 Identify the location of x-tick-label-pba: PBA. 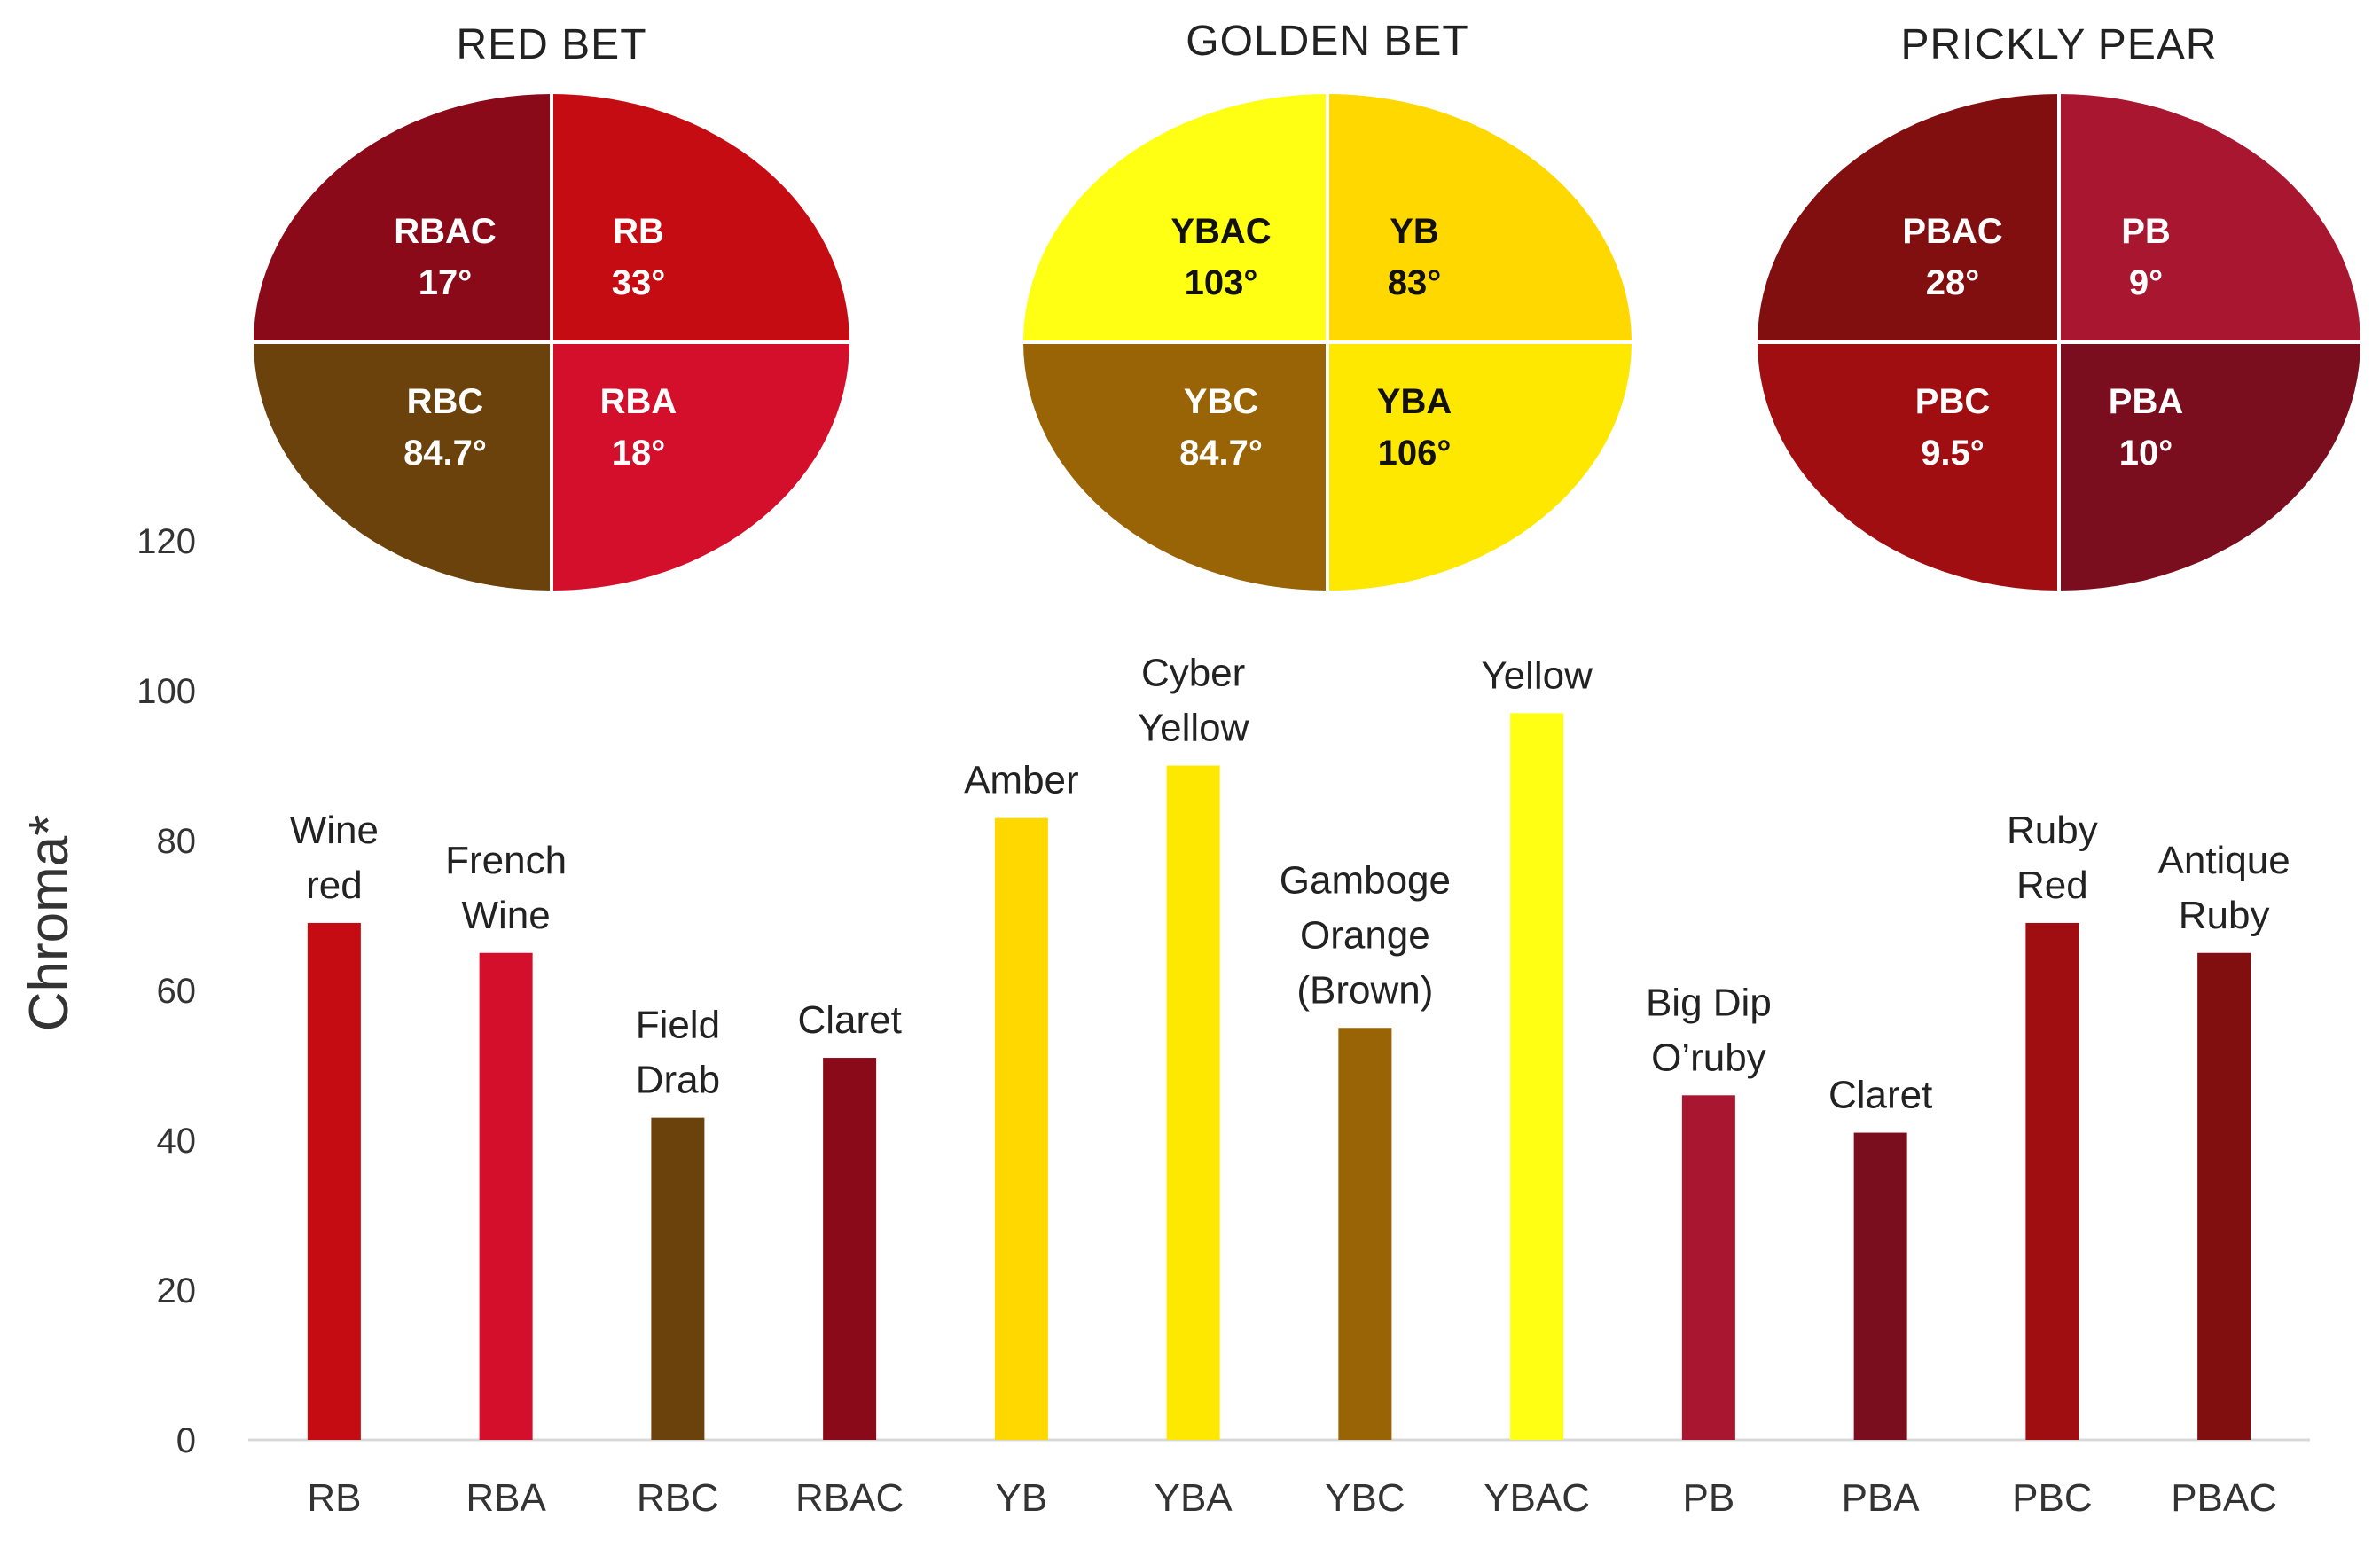
(1881, 1498).